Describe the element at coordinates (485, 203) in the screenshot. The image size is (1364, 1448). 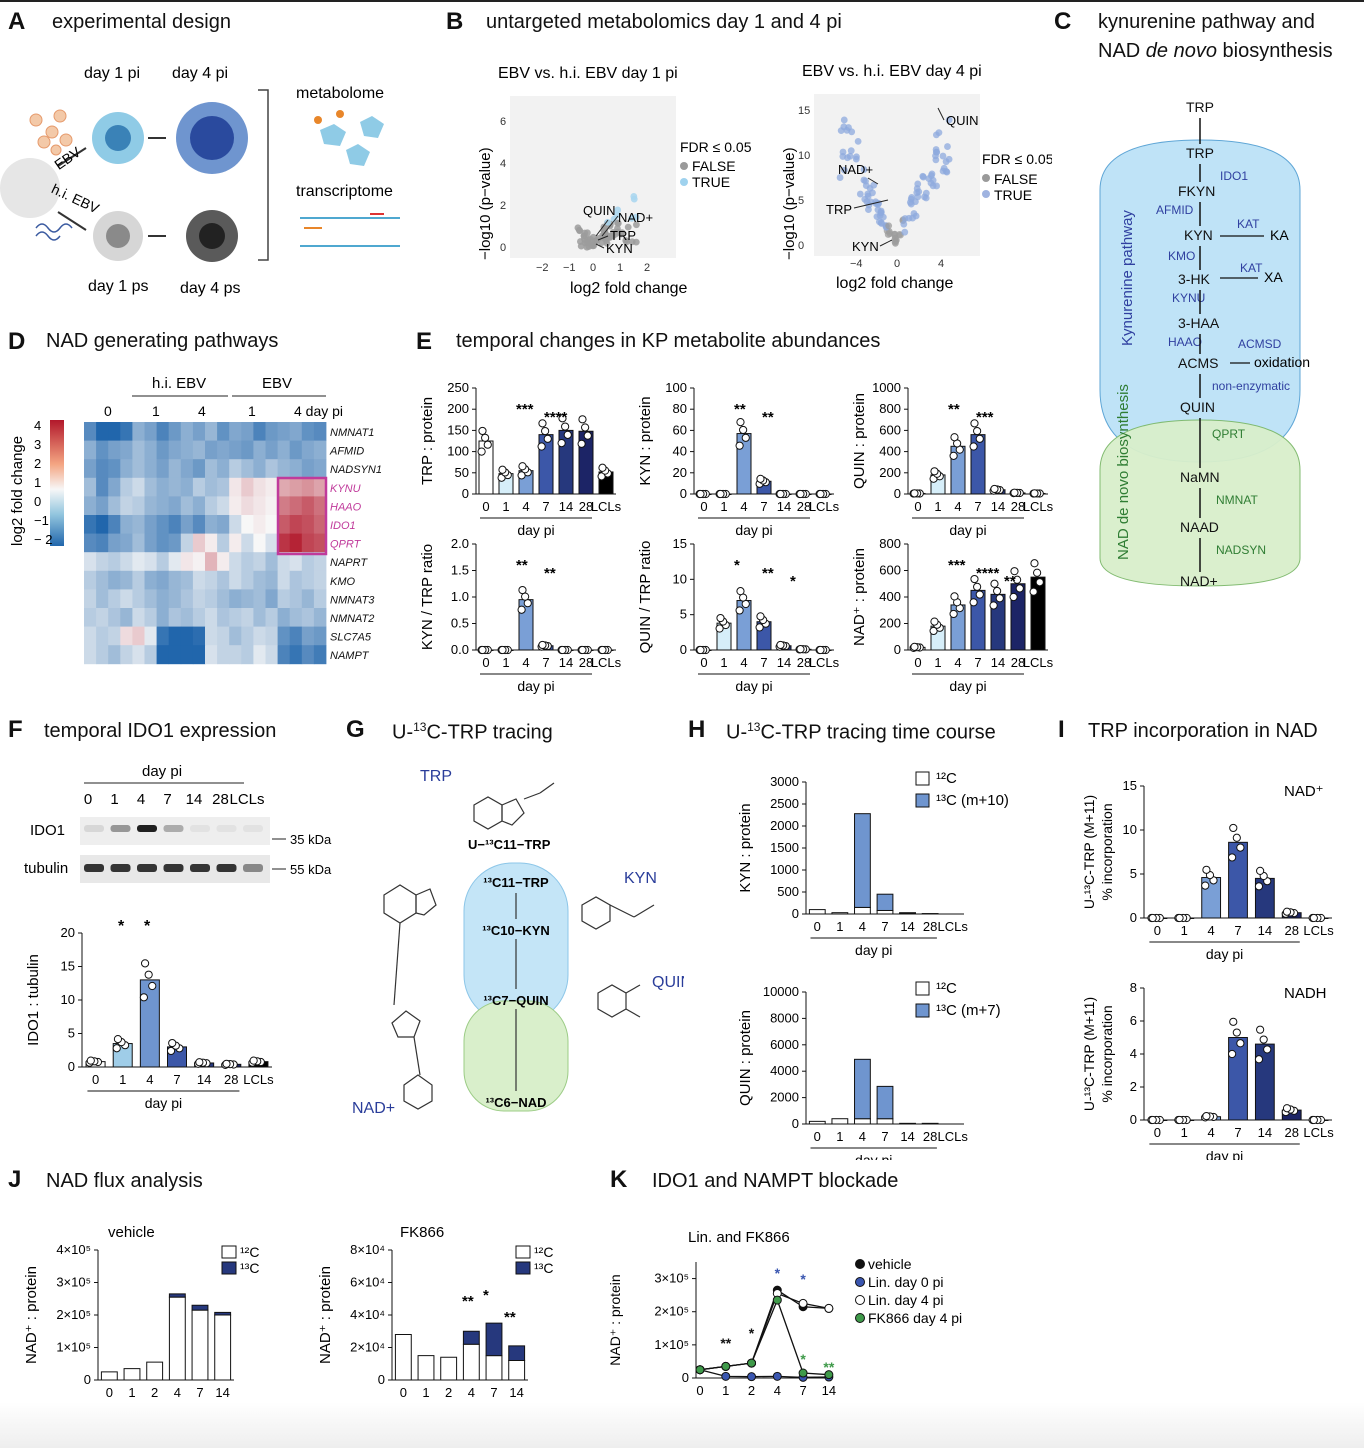
I see `volcano-left-ylabel: −log10 (p−value)` at that location.